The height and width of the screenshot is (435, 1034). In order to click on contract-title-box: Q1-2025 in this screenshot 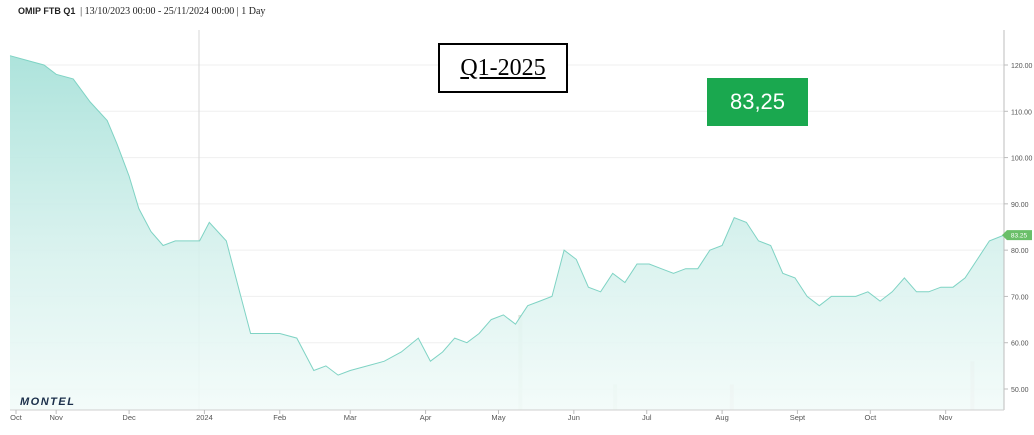, I will do `click(503, 68)`.